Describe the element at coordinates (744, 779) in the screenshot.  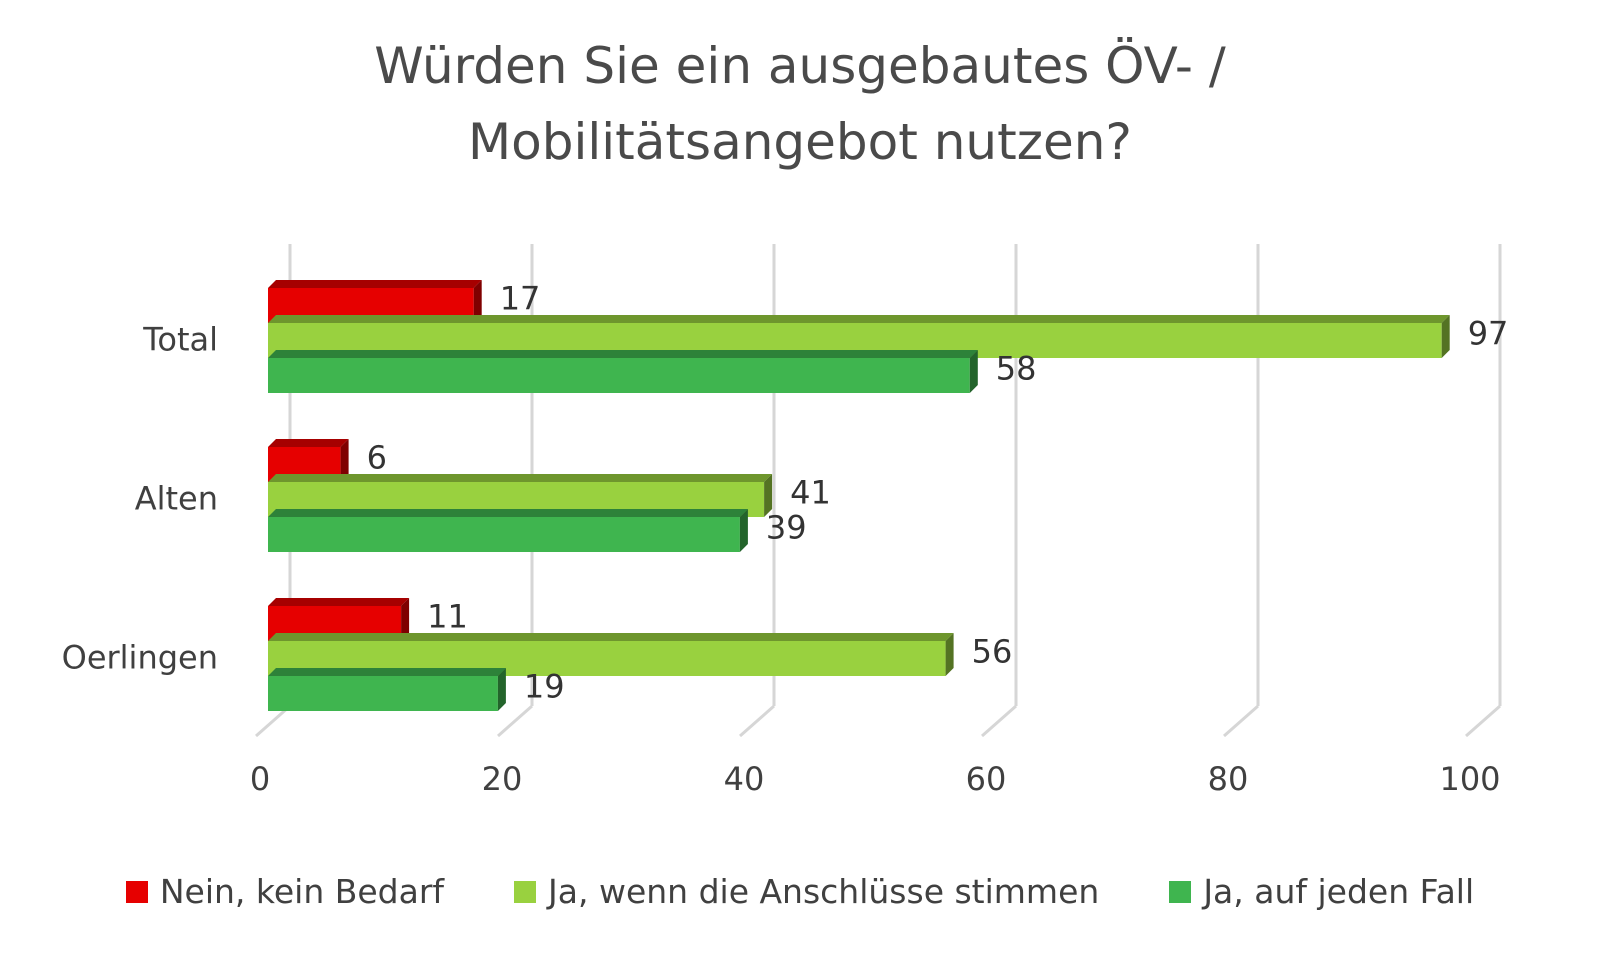
I see `x-tick-label: 40` at that location.